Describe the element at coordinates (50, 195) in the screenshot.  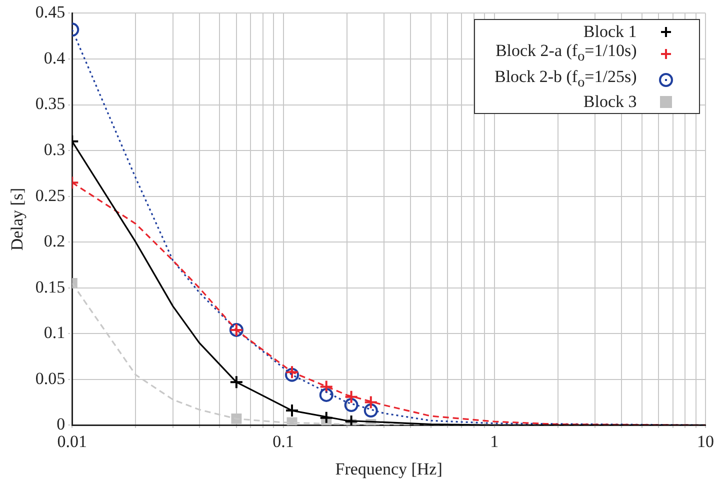
I see `y-tick-label: 0.25` at that location.